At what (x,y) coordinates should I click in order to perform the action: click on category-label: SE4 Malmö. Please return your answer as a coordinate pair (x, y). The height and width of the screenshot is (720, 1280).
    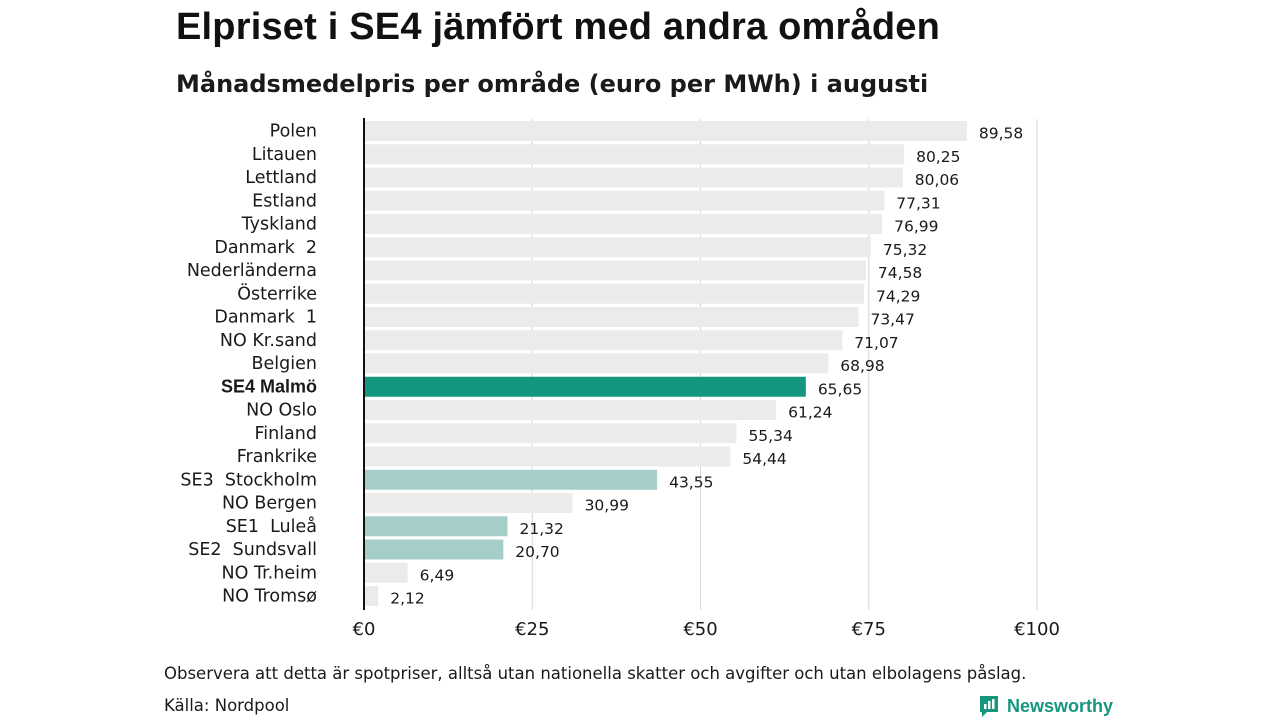
    Looking at the image, I should click on (269, 386).